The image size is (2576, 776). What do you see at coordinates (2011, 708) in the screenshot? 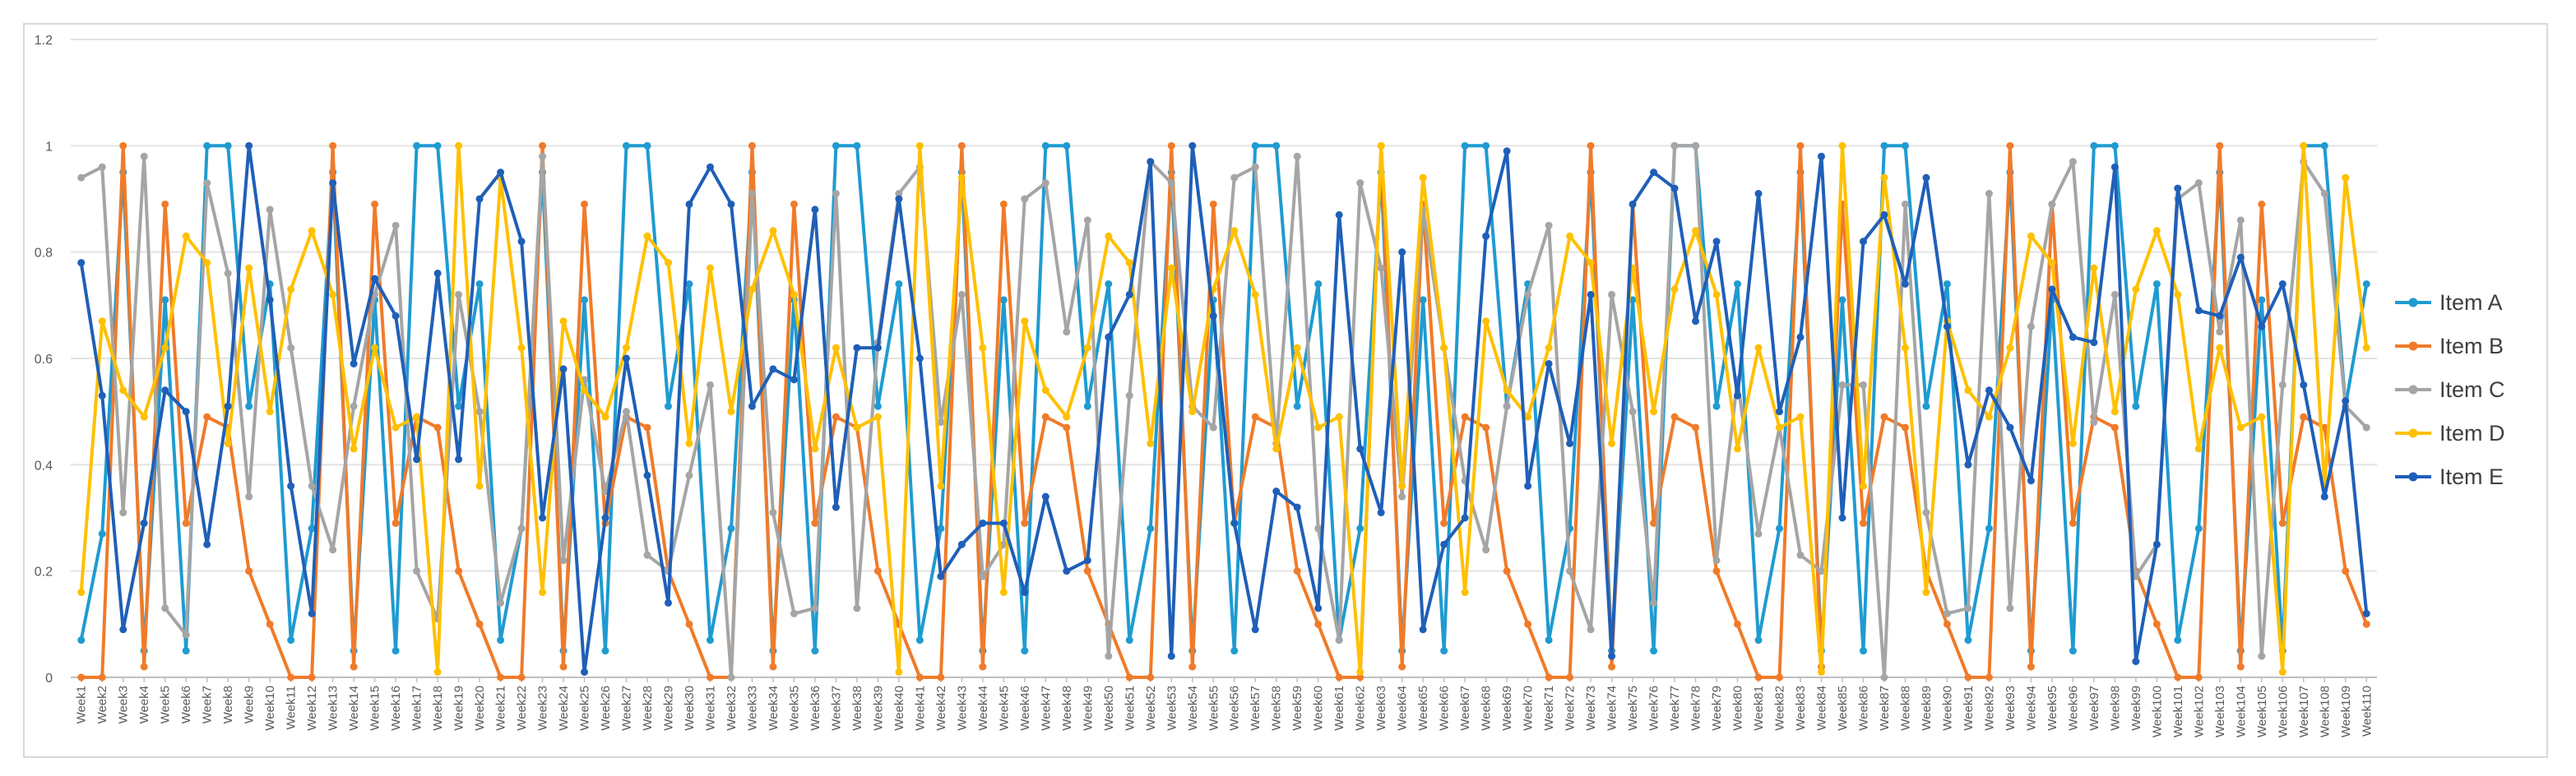
I see `x-tick-label: Week93` at bounding box center [2011, 708].